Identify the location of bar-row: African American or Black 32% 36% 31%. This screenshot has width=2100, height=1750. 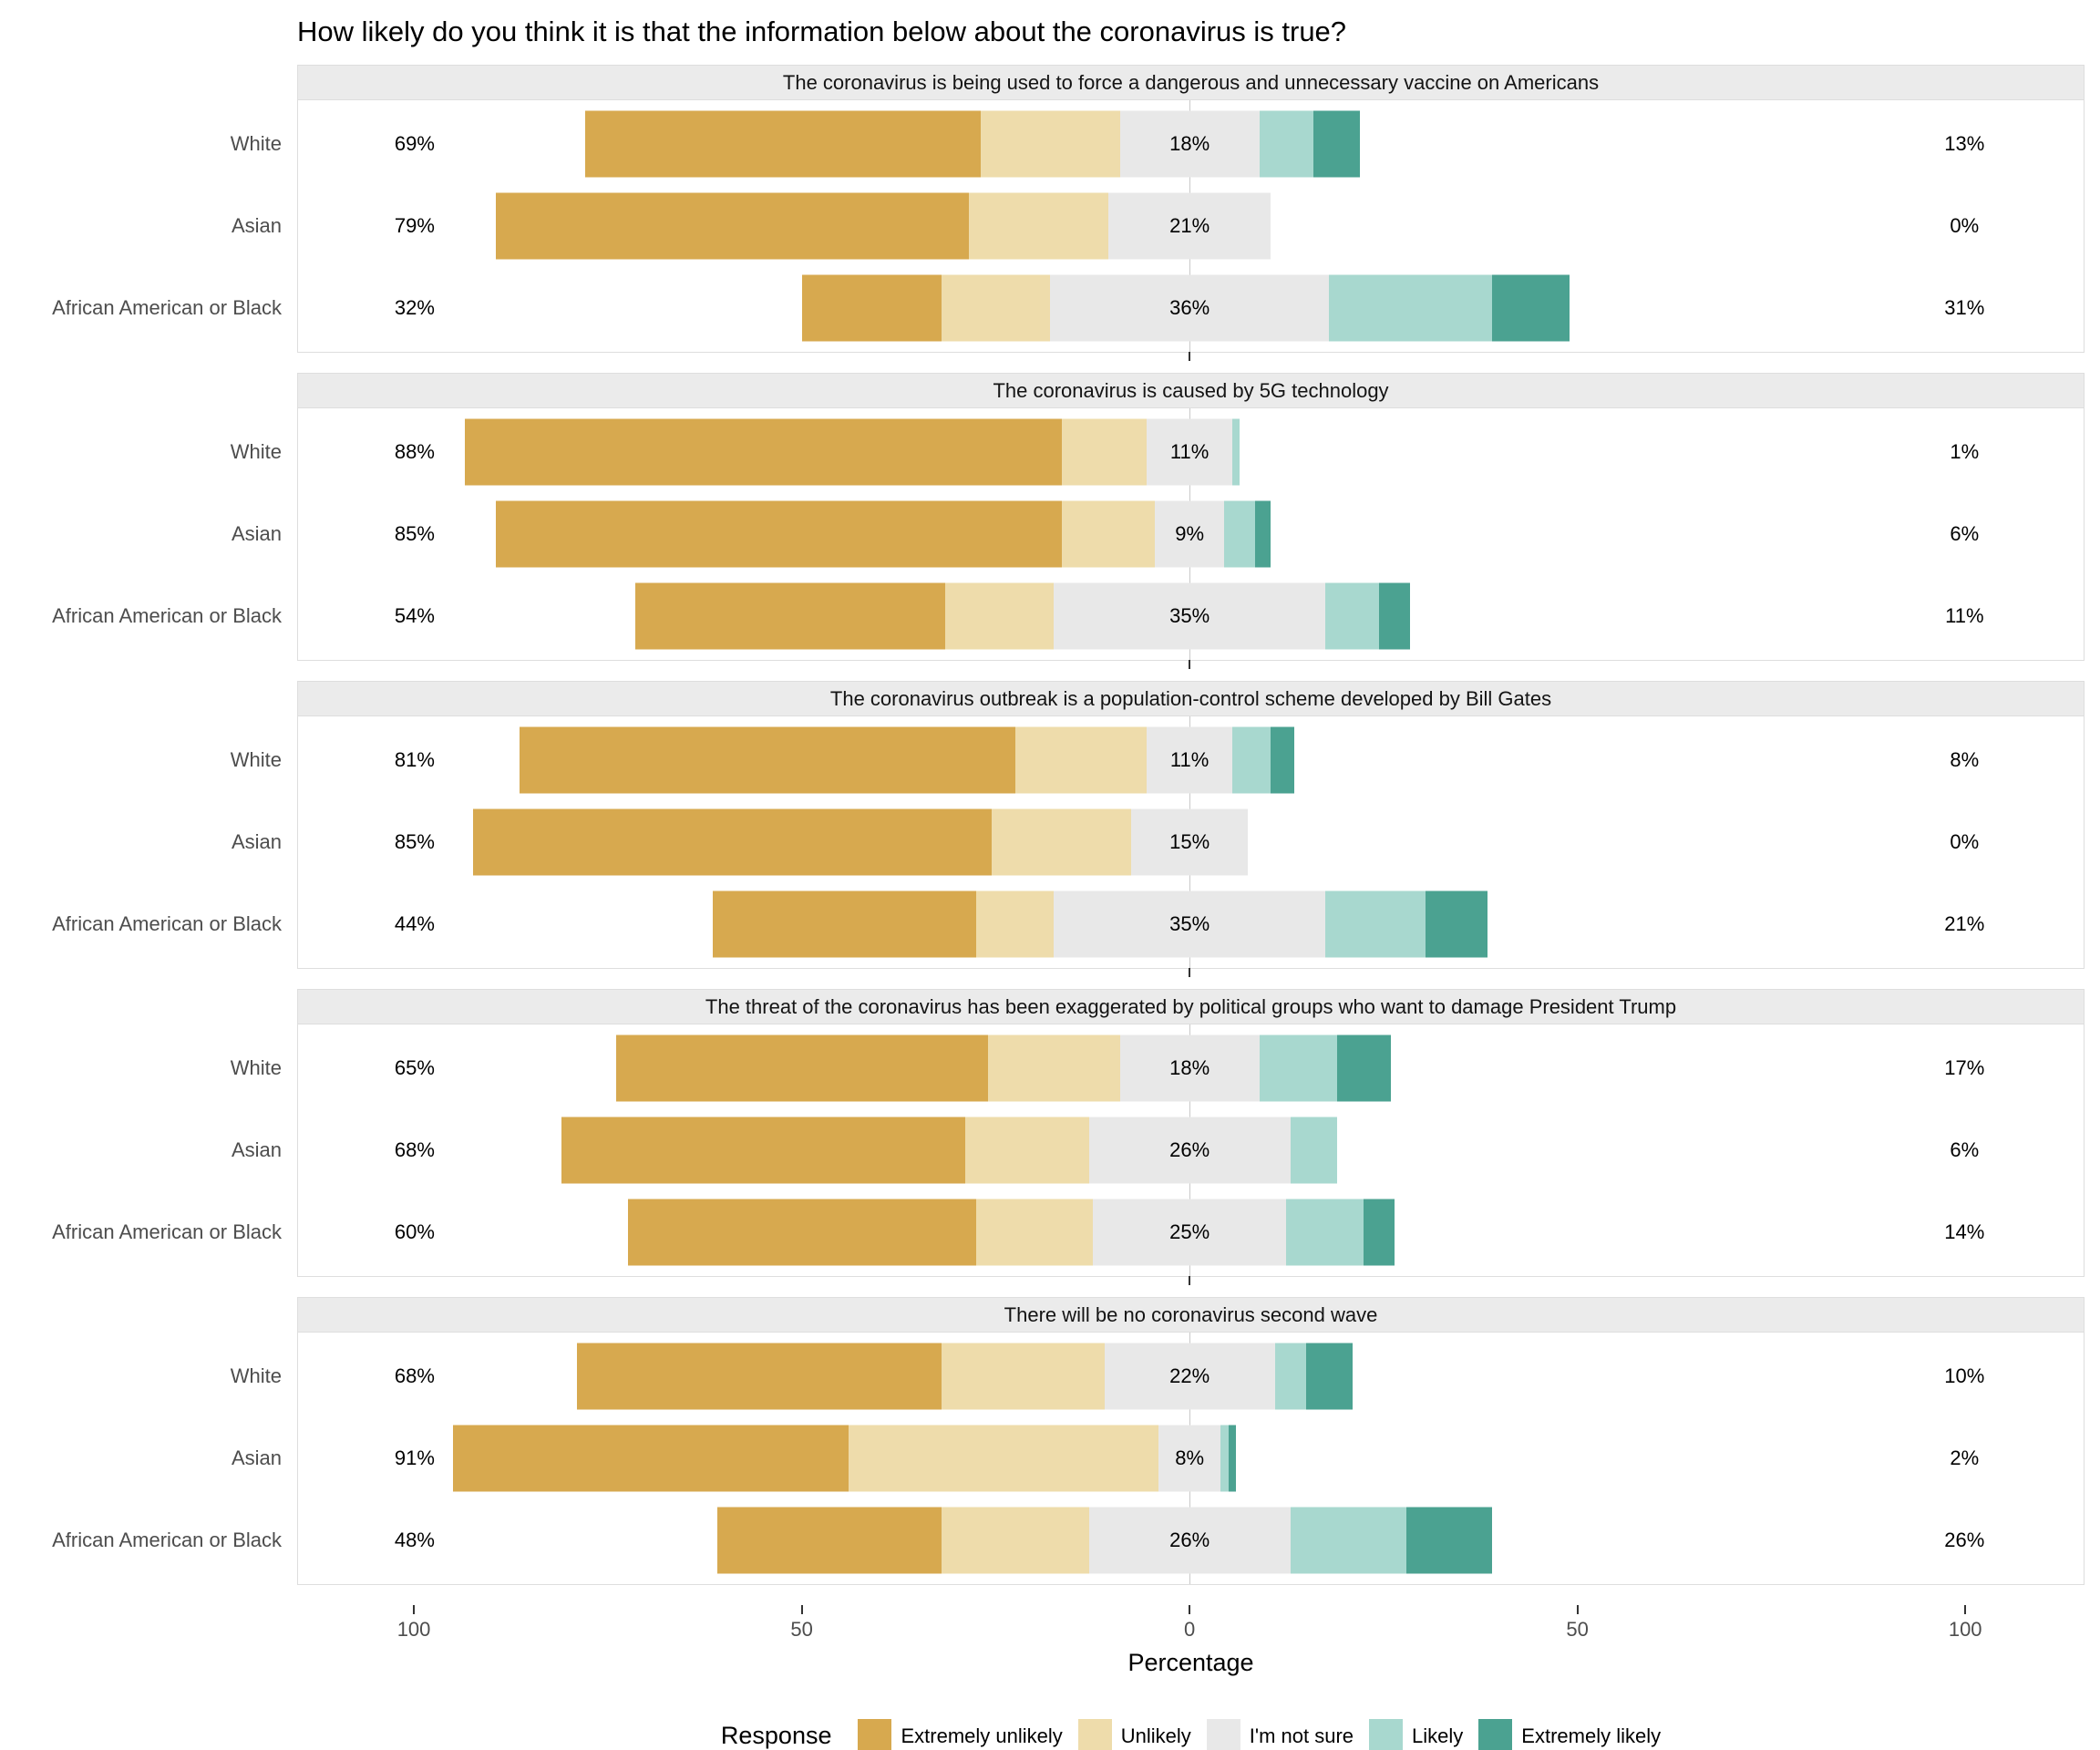
(1068, 308).